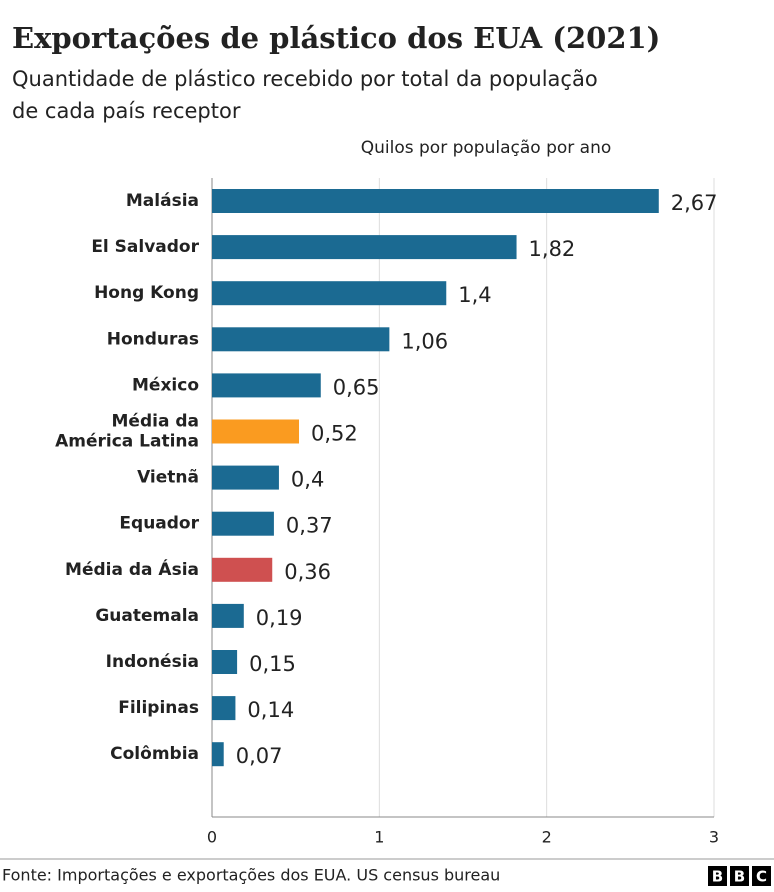 This screenshot has height=892, width=774. I want to click on y-tick-label: Indonésia, so click(152, 662).